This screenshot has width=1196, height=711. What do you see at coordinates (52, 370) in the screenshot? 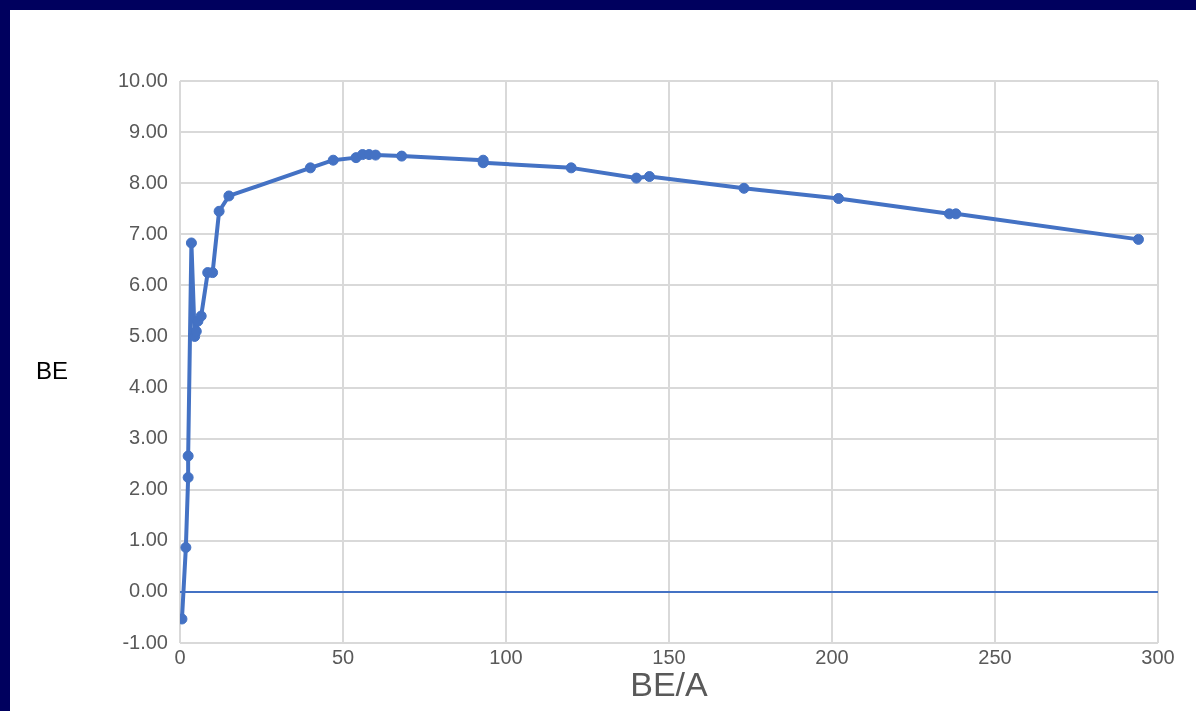
I see `y-axis-title: BE` at bounding box center [52, 370].